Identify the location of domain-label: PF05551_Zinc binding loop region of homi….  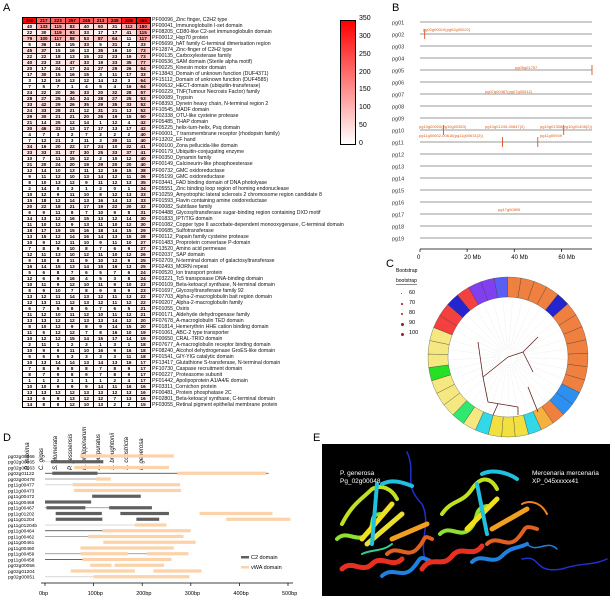
(220, 188).